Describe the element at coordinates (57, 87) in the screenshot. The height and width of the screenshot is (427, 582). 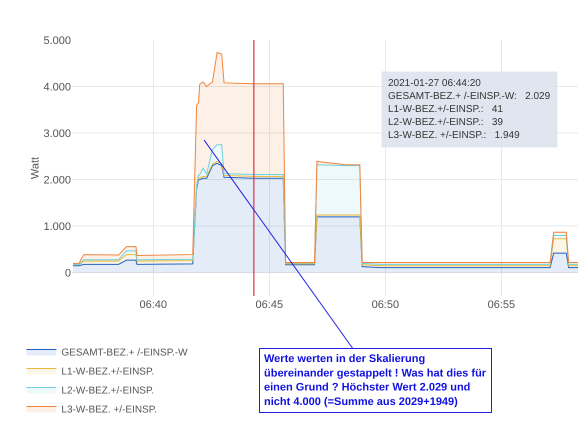
I see `y-tick-label: 4.000` at that location.